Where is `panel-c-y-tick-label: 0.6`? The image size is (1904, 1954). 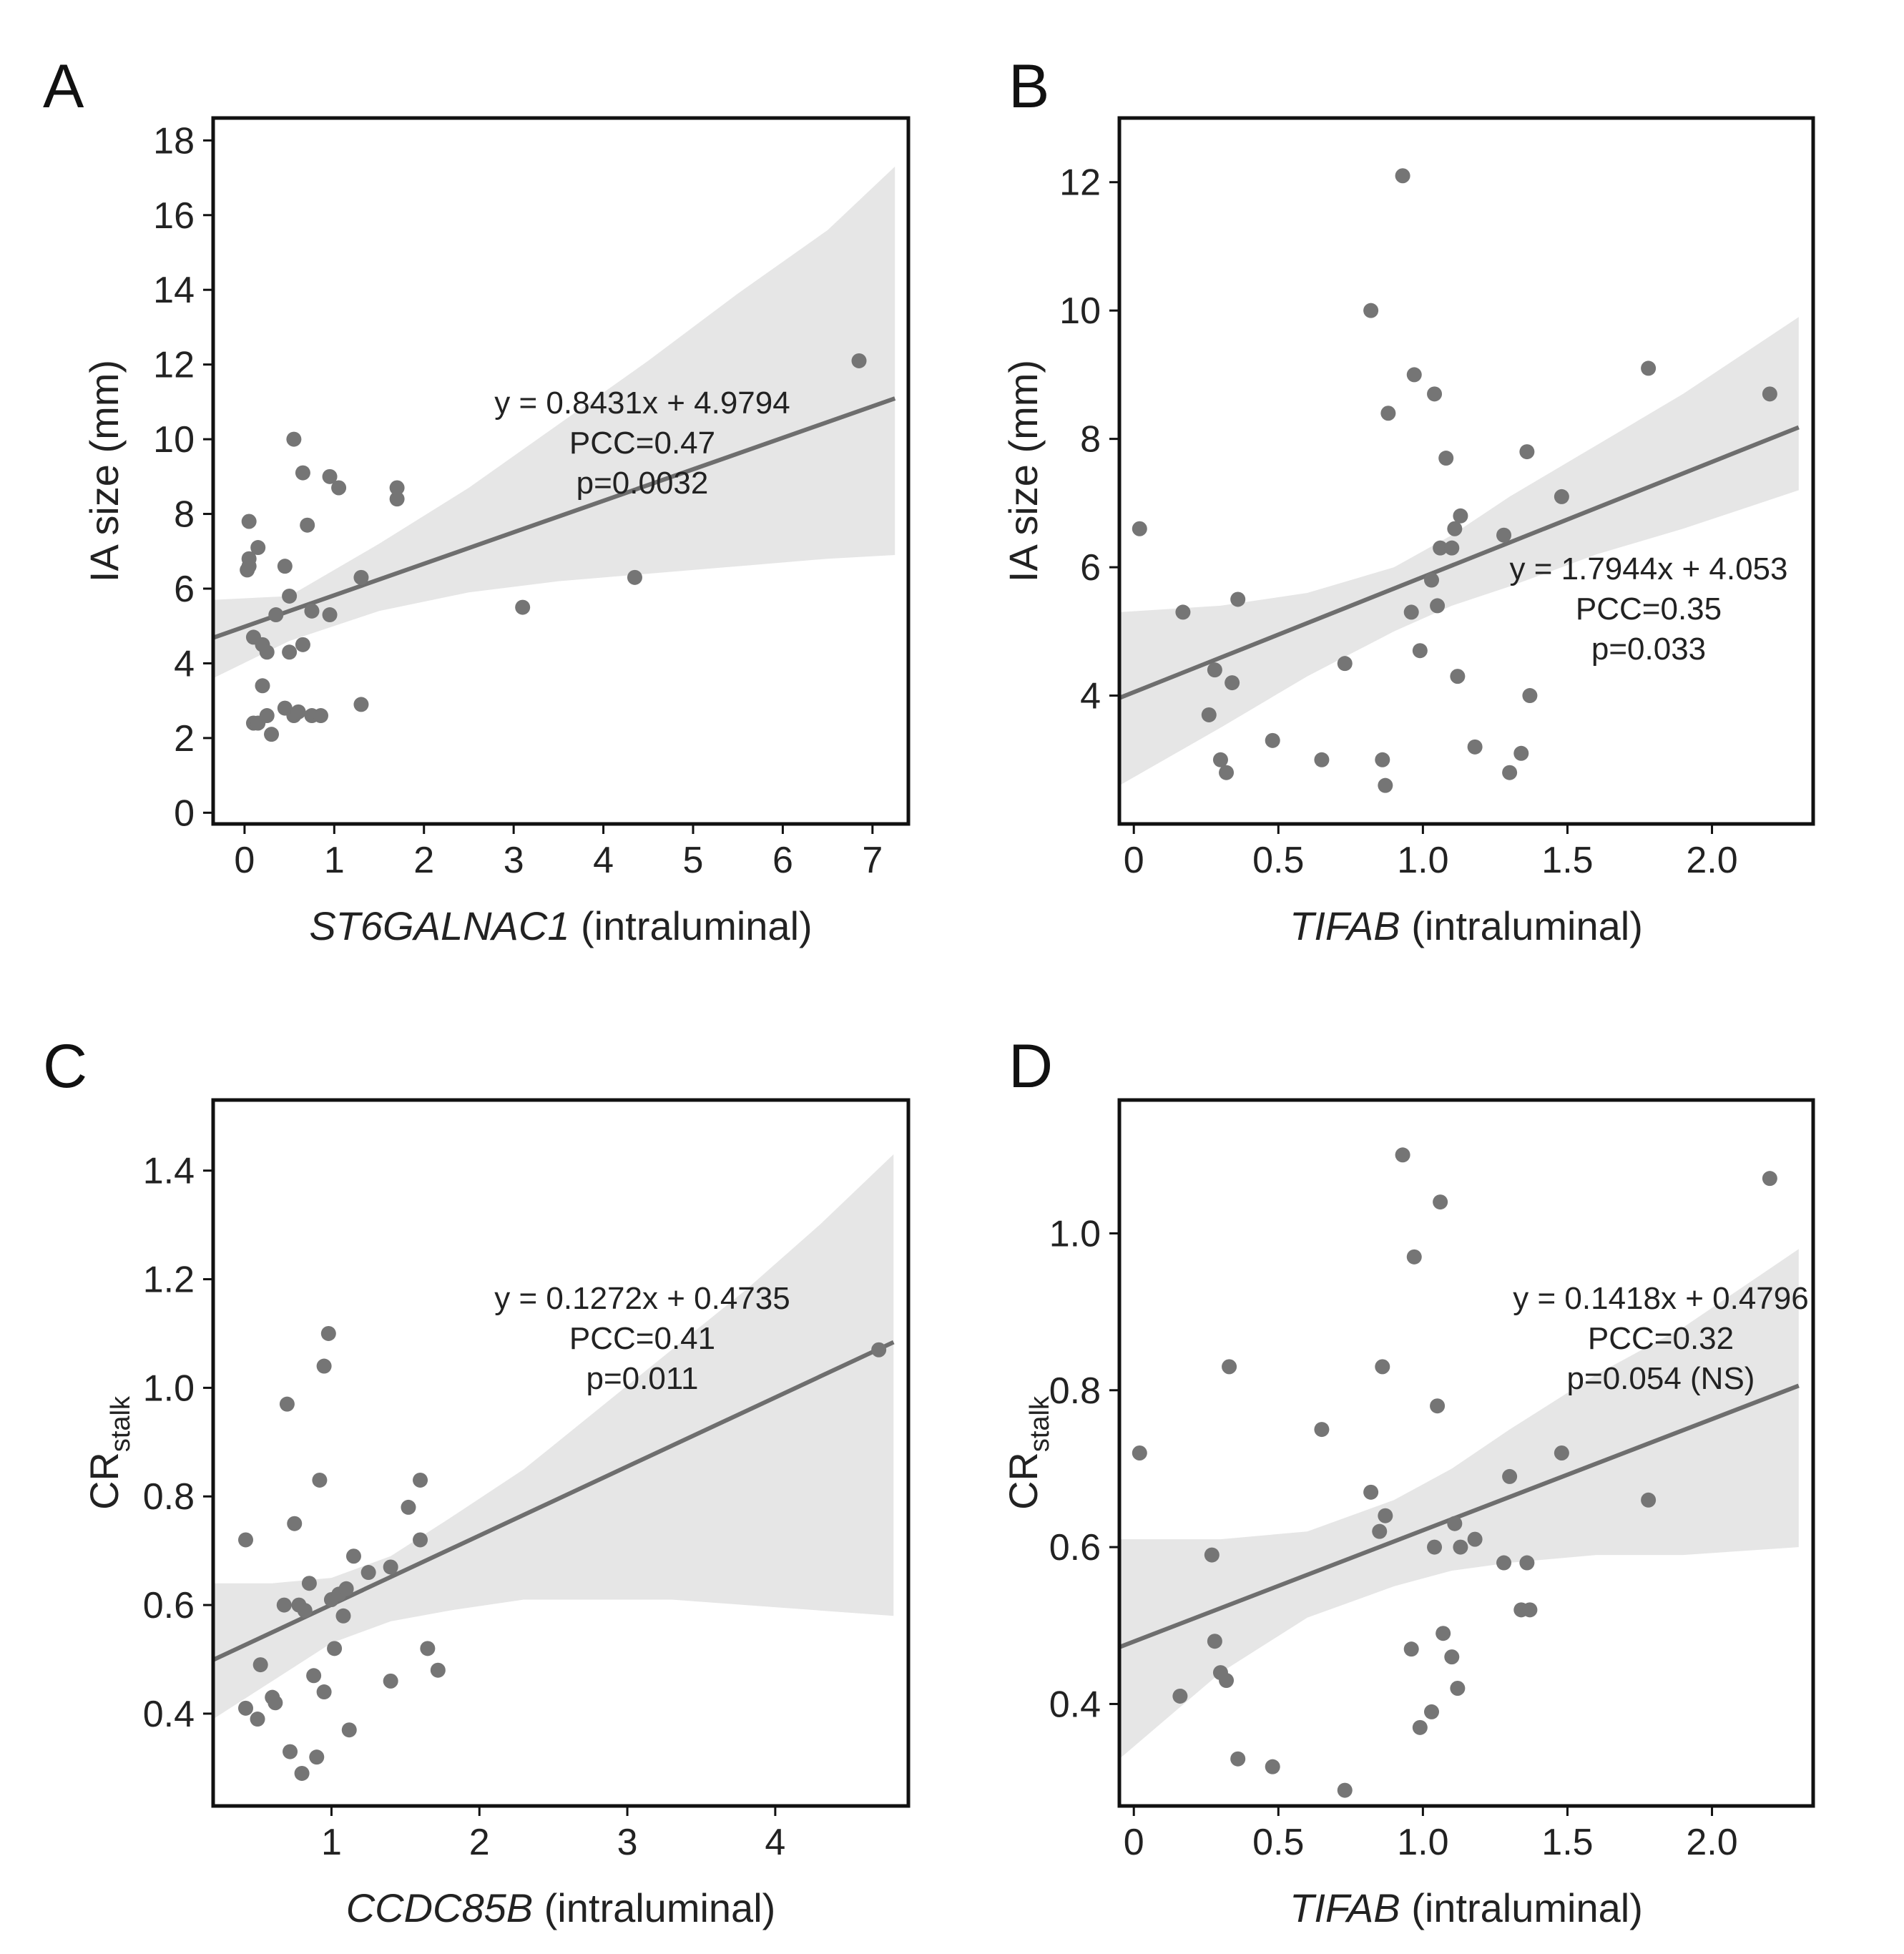 panel-c-y-tick-label: 0.6 is located at coordinates (169, 1605).